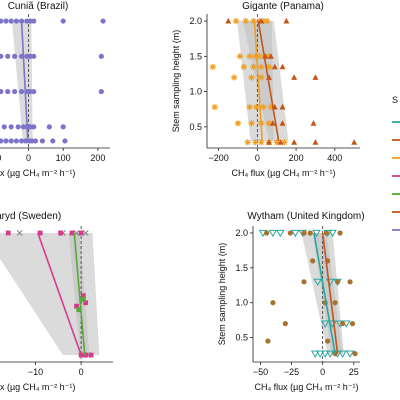 This screenshot has height=400, width=400. Describe the element at coordinates (35, 372) in the screenshot. I see `x-tick-label: −10` at that location.